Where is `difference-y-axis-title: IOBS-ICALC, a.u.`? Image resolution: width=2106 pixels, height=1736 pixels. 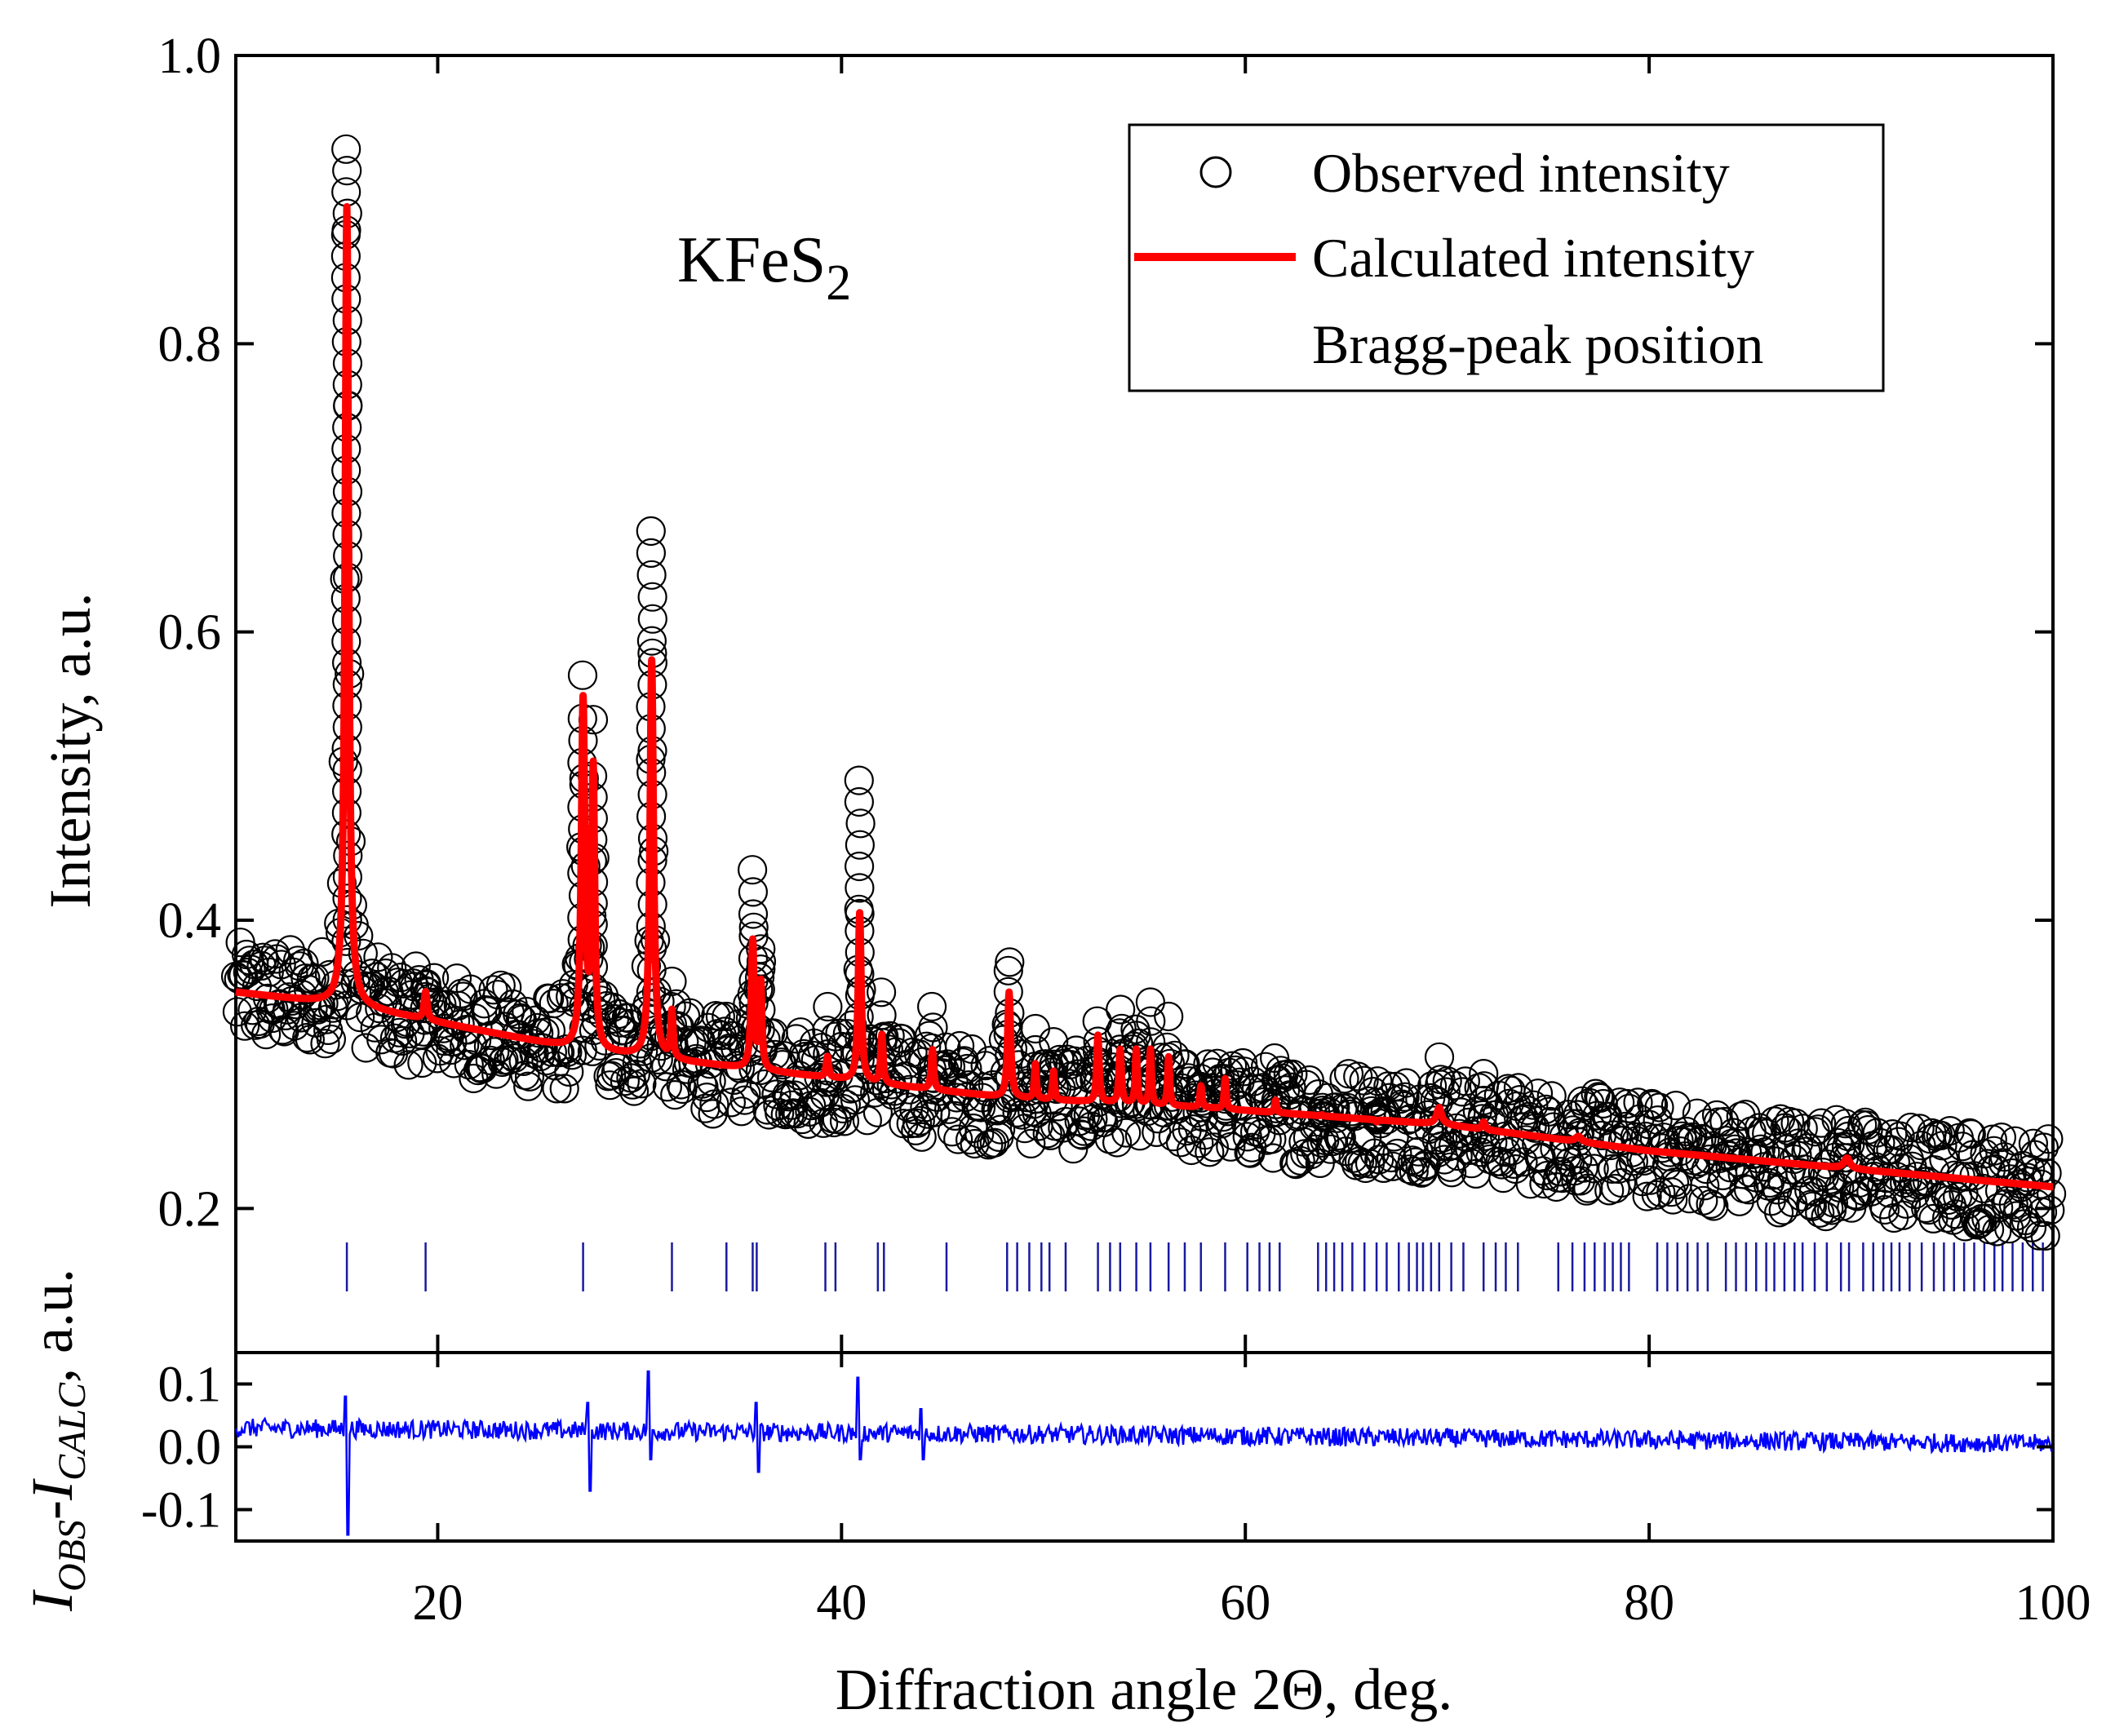
difference-y-axis-title: IOBS-ICALC, a.u. is located at coordinates (57, 1440).